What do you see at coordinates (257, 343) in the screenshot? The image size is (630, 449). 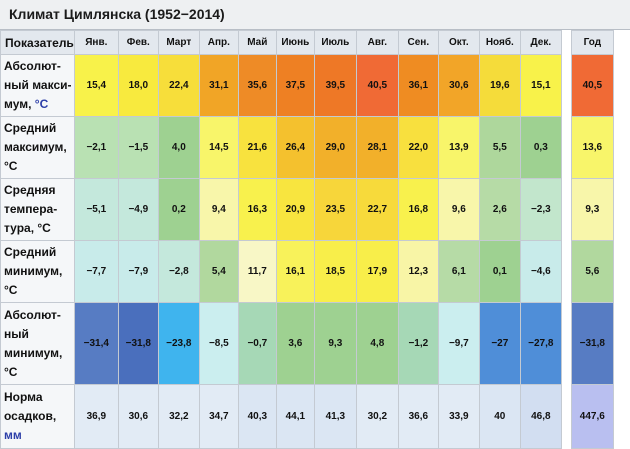 I see `cell-month: −0,7` at bounding box center [257, 343].